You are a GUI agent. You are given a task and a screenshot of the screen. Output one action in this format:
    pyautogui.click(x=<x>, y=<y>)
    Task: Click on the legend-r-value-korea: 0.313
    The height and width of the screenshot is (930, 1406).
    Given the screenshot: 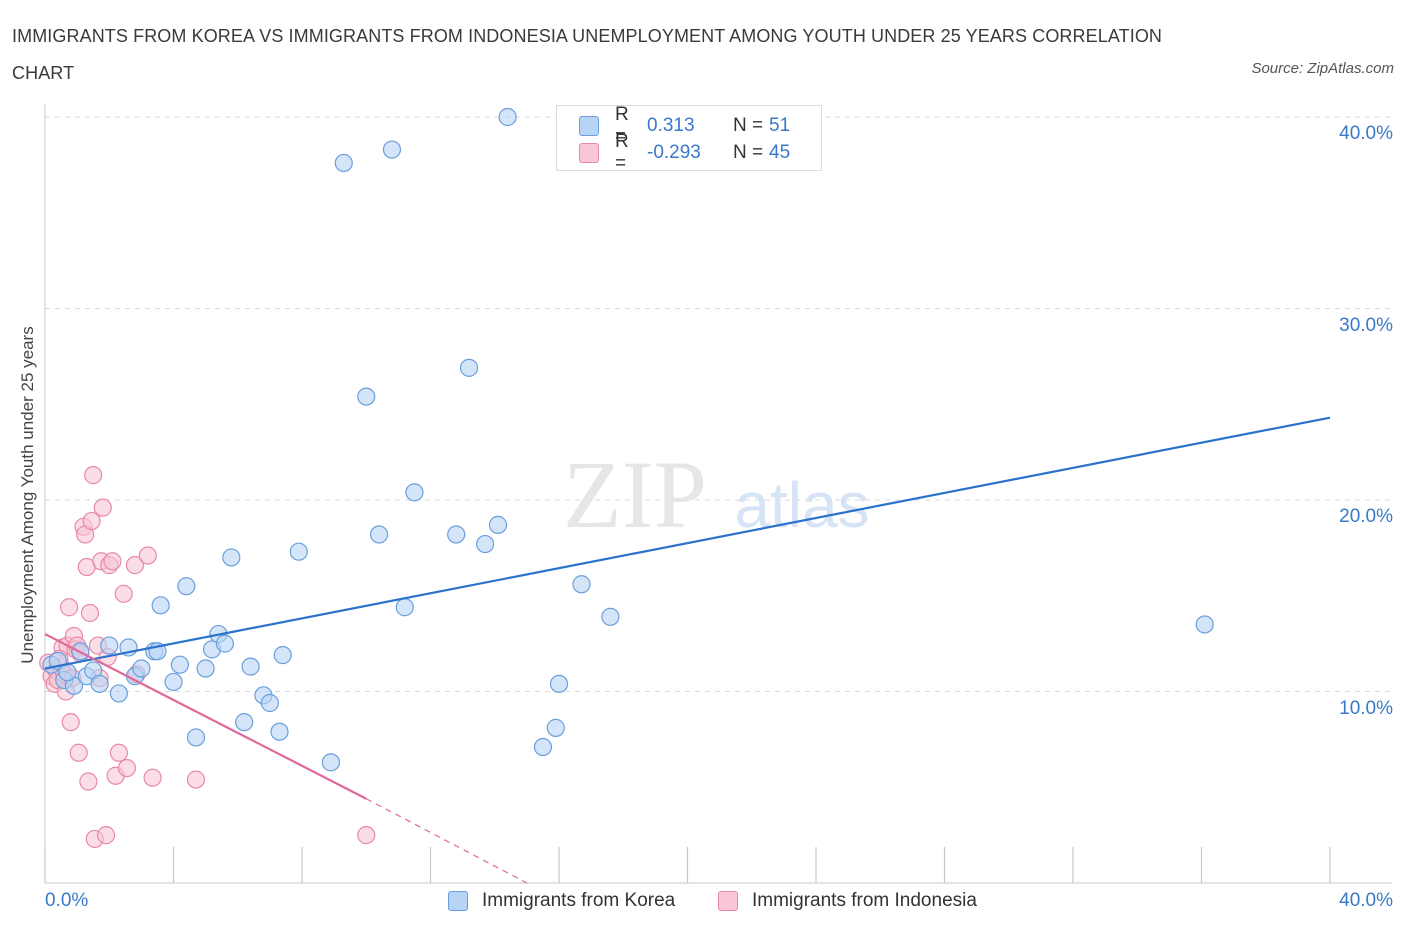 What is the action you would take?
    pyautogui.click(x=671, y=125)
    